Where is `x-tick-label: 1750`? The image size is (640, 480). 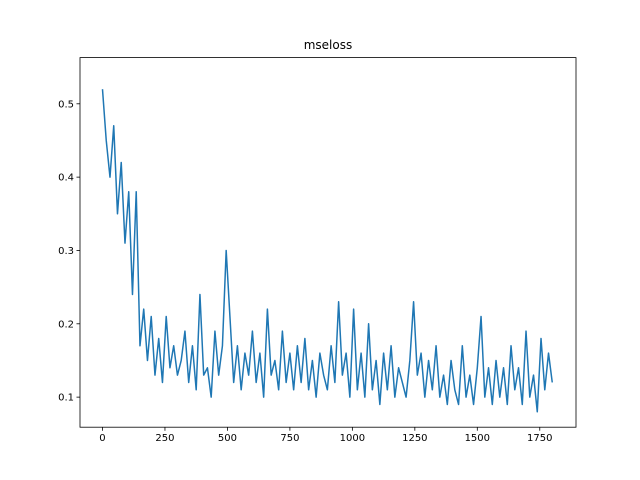 x-tick-label: 1750 is located at coordinates (539, 438).